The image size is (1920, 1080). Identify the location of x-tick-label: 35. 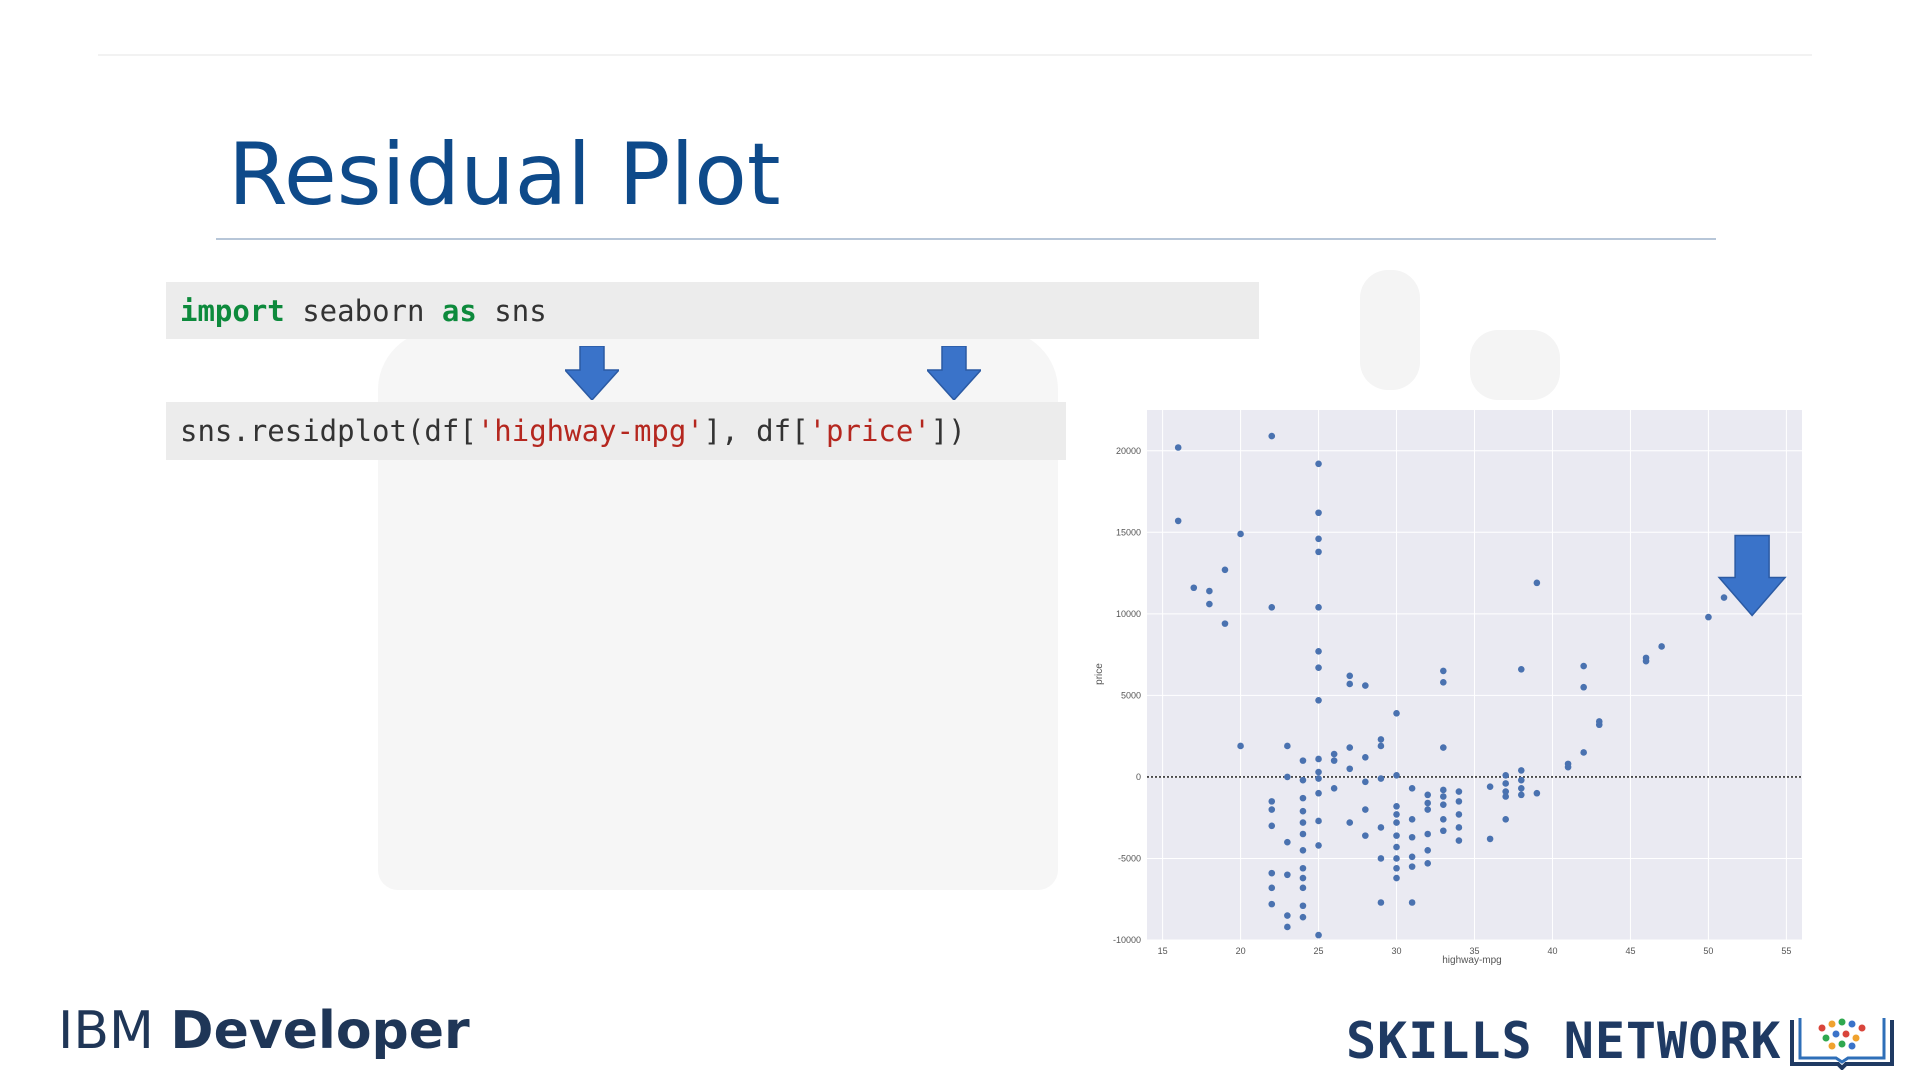
(1474, 951).